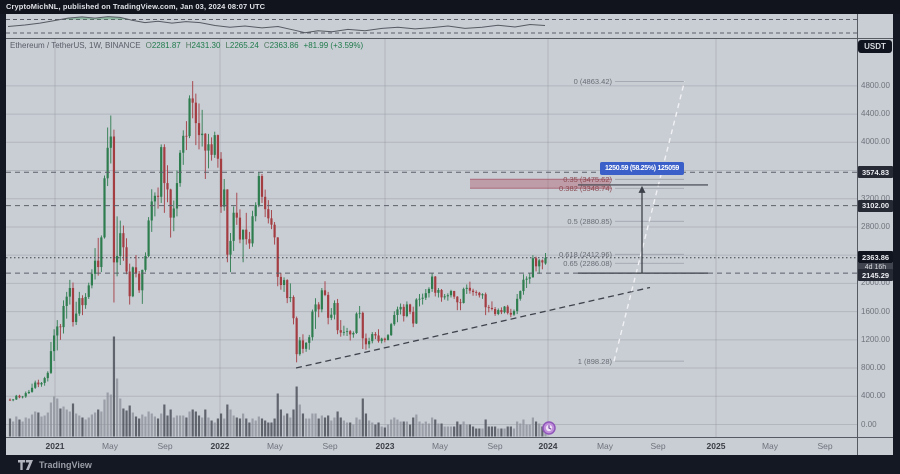  What do you see at coordinates (875, 283) in the screenshot?
I see `price-tick: 2000.00` at bounding box center [875, 283].